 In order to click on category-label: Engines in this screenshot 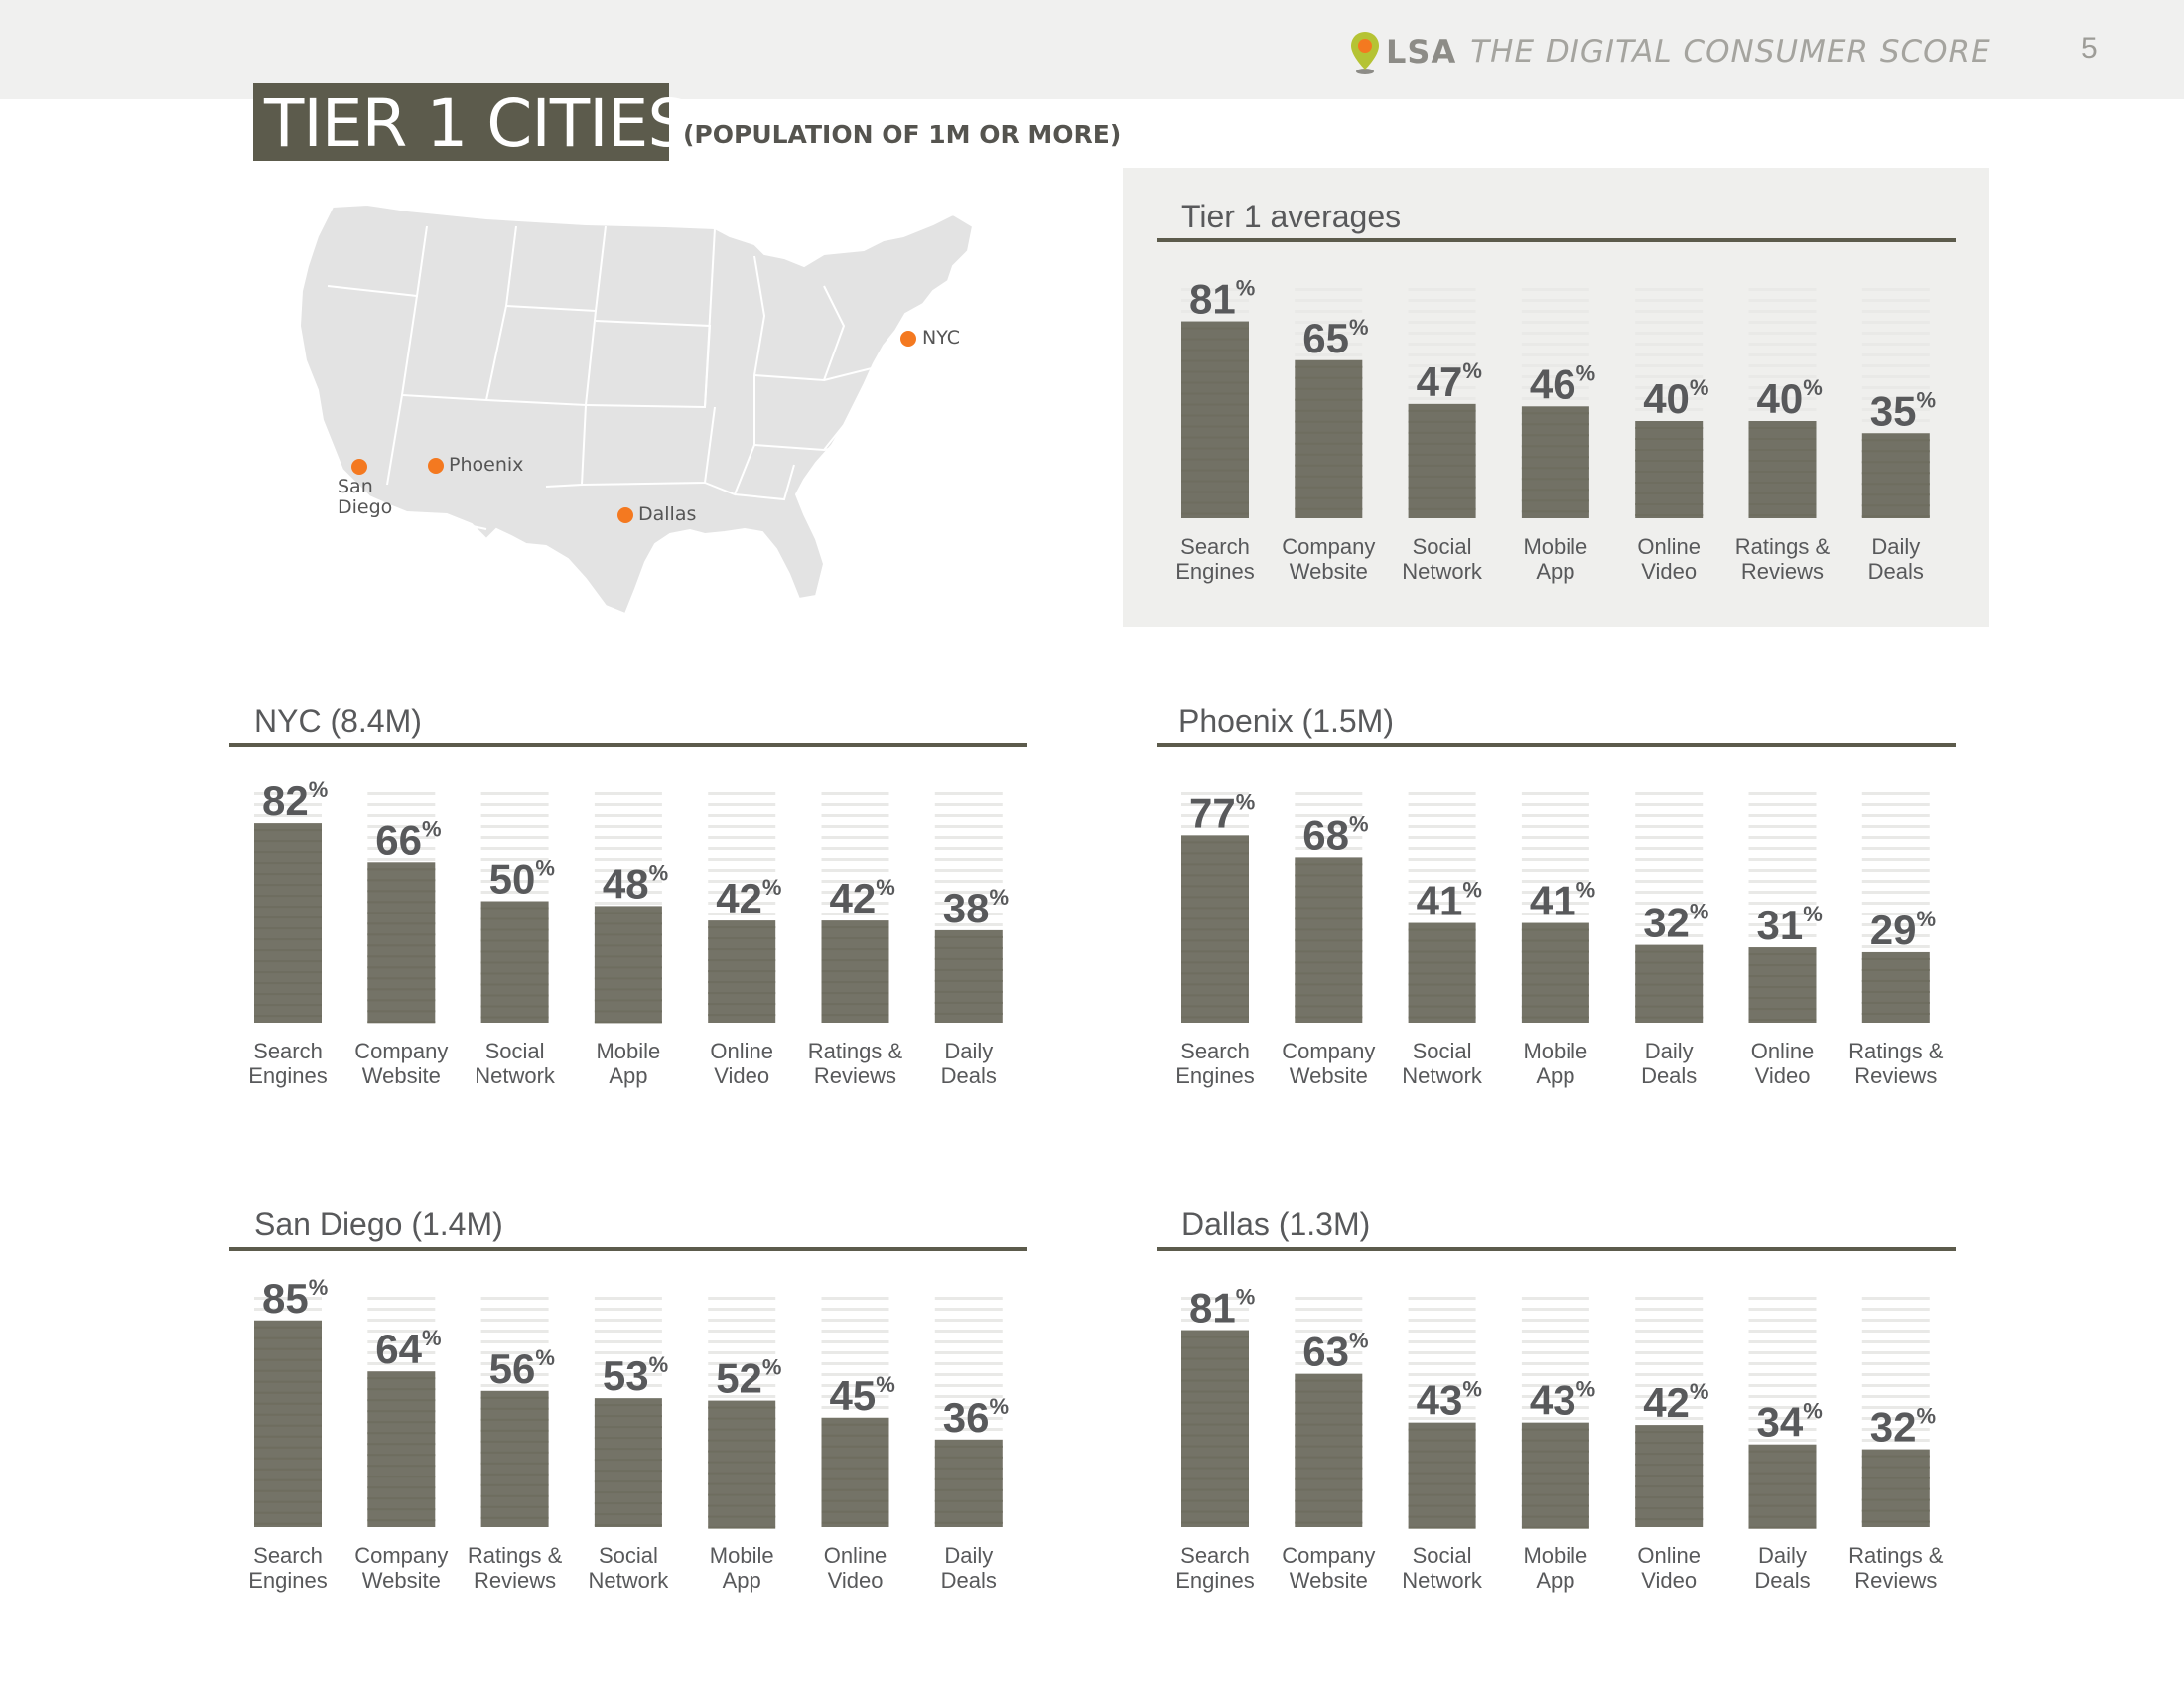, I will do `click(288, 1075)`.